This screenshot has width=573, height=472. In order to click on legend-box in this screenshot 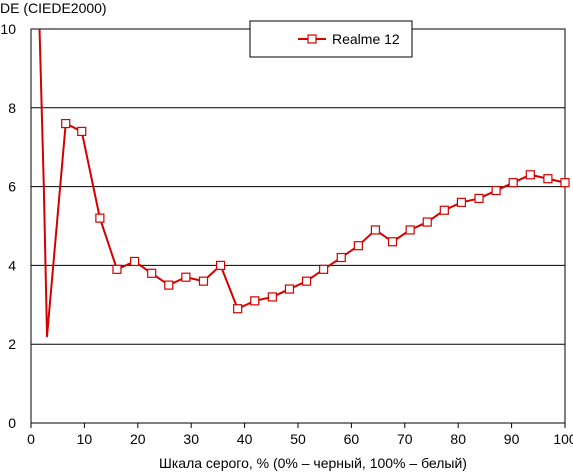, I will do `click(331, 39)`.